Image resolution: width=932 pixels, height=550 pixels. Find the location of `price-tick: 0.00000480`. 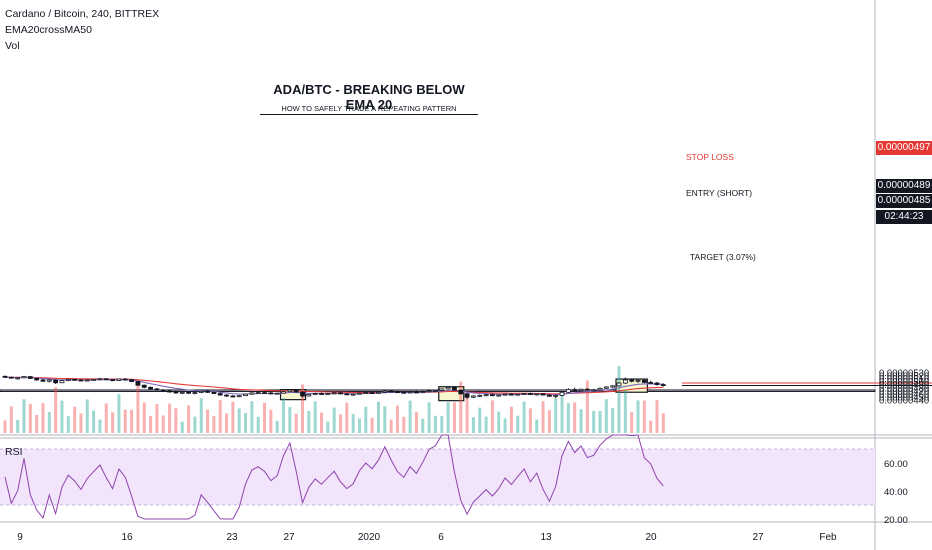

price-tick: 0.00000480 is located at coordinates (904, 388).